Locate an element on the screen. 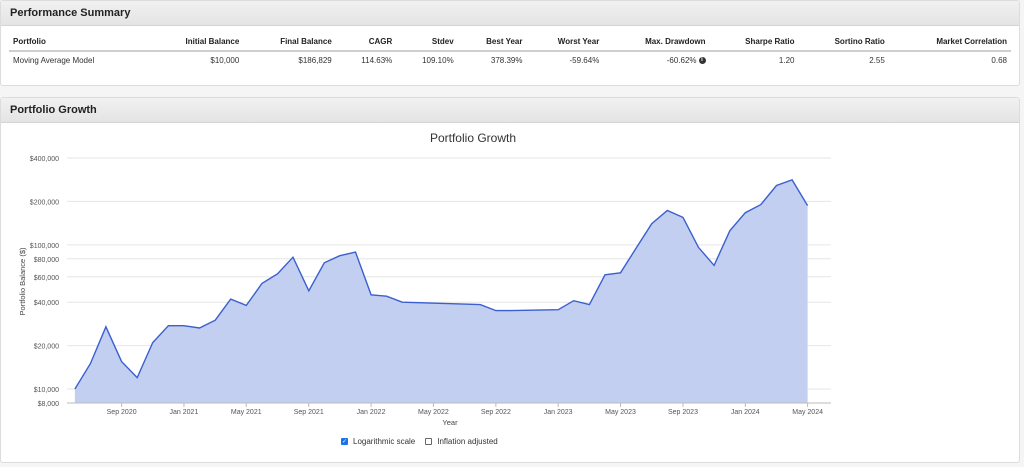  y-axis-label: Portfolio Balance ($) is located at coordinates (22, 281).